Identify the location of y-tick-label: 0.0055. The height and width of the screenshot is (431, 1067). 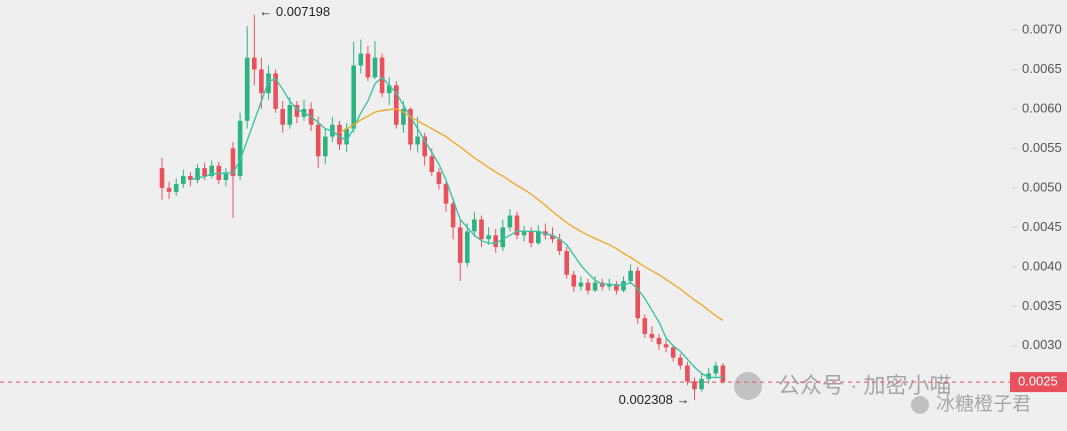
(1042, 147).